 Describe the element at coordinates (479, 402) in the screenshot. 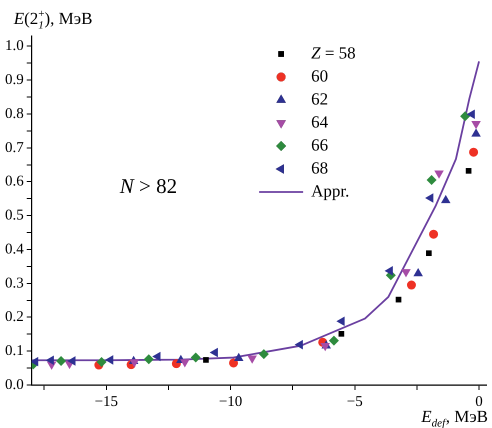

I see `x-tick-label: 0` at that location.